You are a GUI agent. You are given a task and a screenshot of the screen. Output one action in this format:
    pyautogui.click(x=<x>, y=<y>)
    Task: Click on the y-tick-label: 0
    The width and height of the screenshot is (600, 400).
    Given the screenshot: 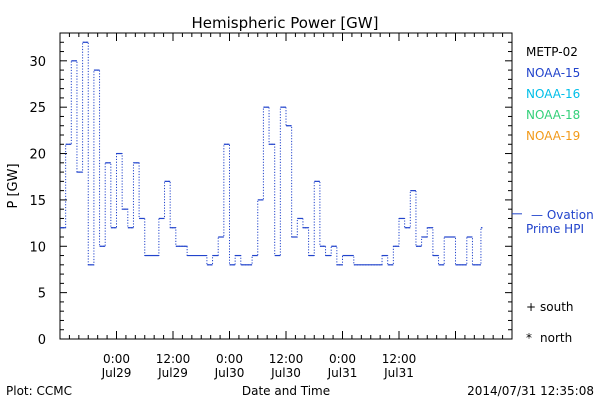 What is the action you would take?
    pyautogui.click(x=42, y=340)
    